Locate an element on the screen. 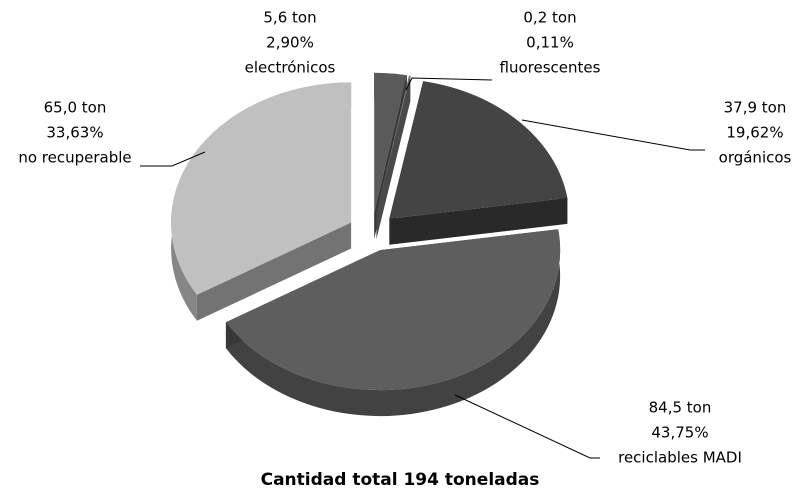  amount-label: 0,2 ton is located at coordinates (549, 18).